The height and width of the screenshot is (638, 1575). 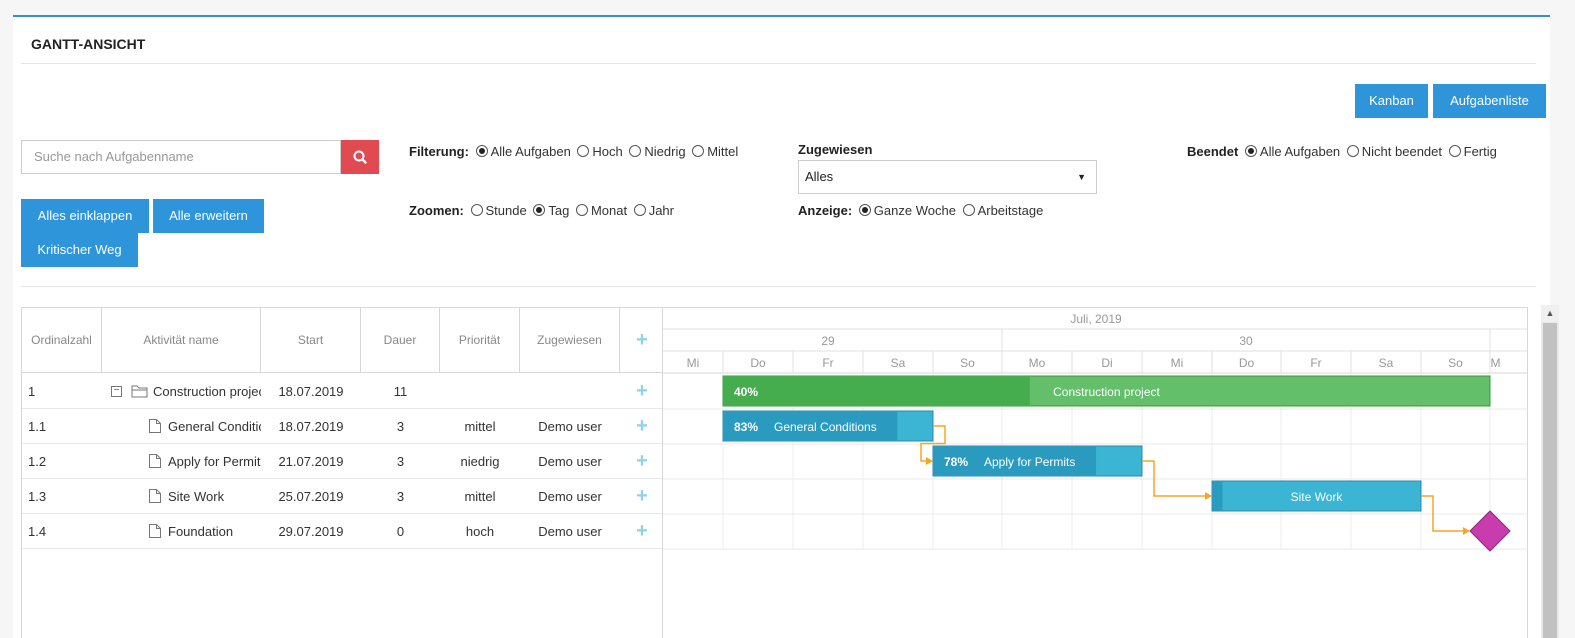 What do you see at coordinates (1213, 151) in the screenshot?
I see `finished-label: Beendet` at bounding box center [1213, 151].